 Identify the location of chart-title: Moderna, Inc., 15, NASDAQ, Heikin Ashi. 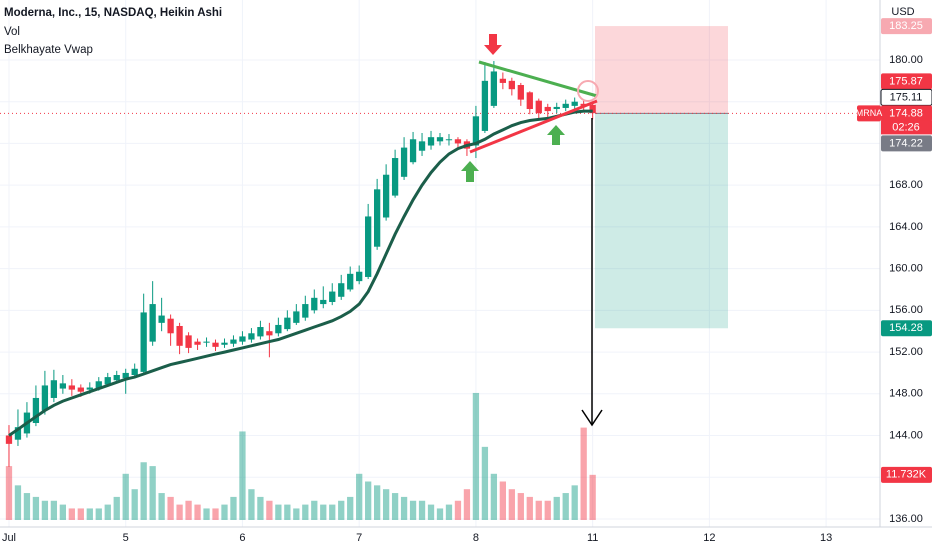
(113, 13).